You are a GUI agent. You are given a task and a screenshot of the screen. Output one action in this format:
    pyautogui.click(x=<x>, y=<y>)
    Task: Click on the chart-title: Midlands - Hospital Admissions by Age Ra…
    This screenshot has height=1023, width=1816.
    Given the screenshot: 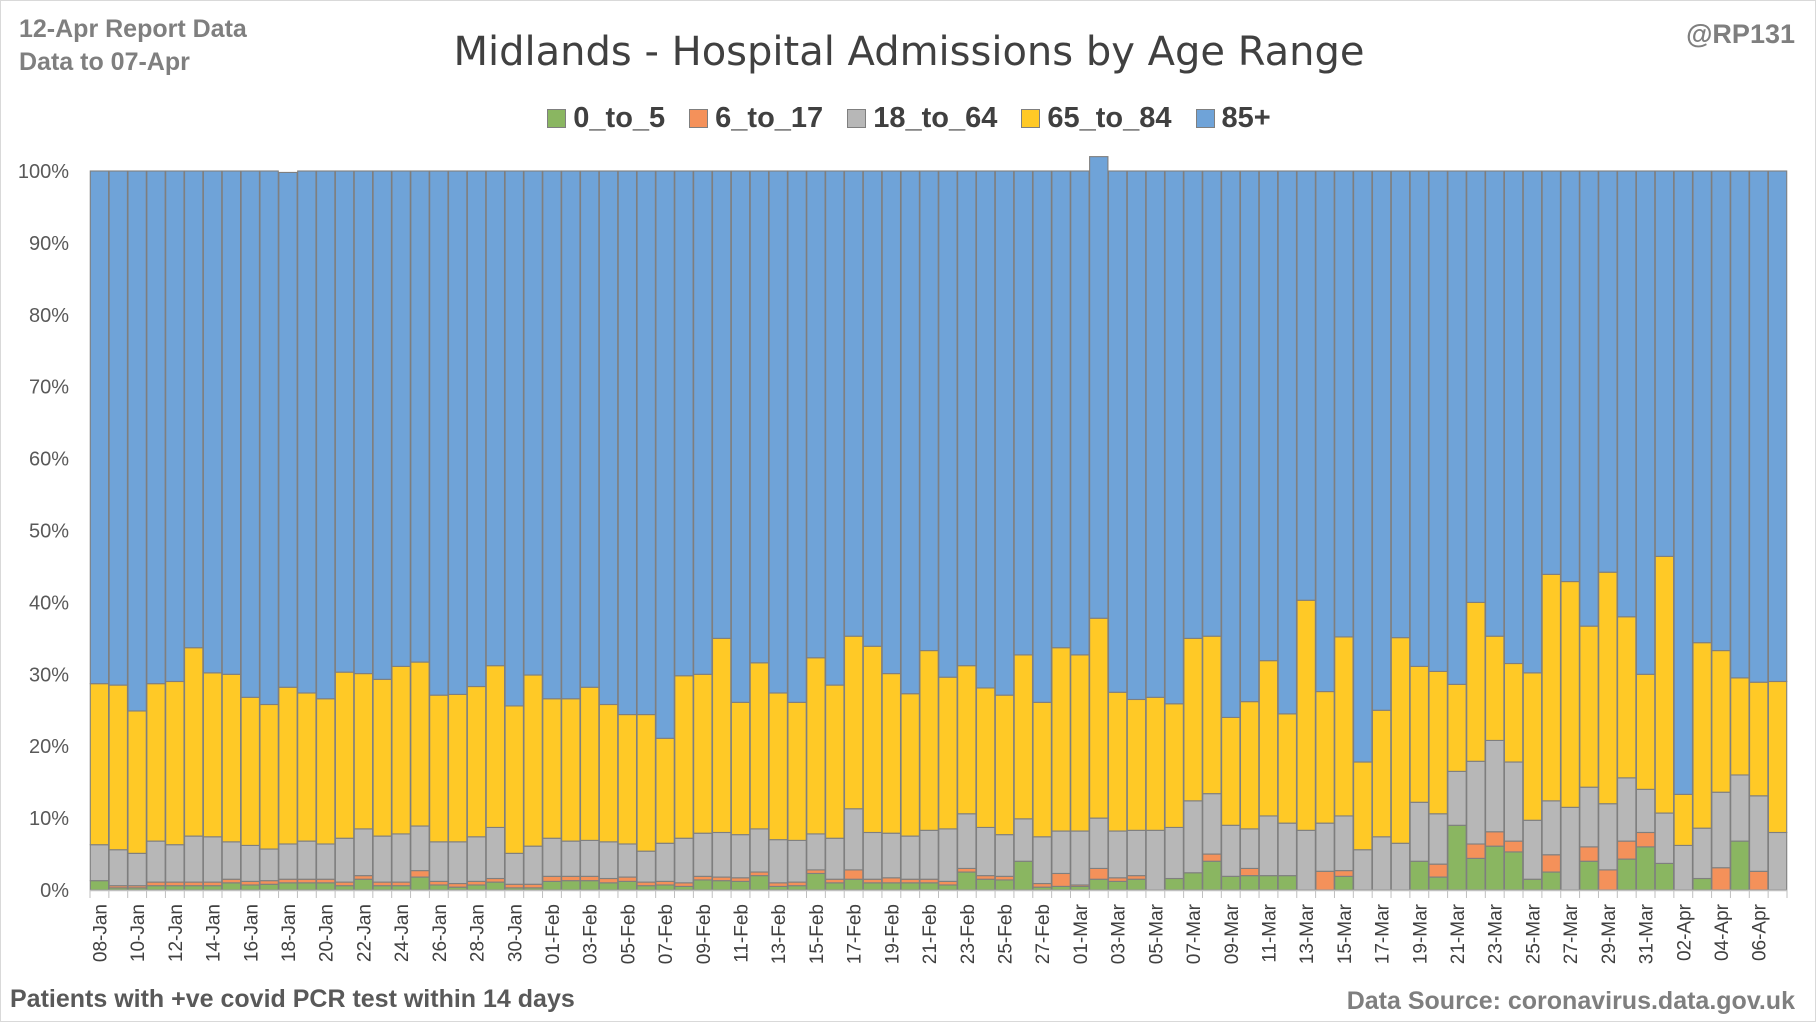 What is the action you would take?
    pyautogui.click(x=909, y=52)
    